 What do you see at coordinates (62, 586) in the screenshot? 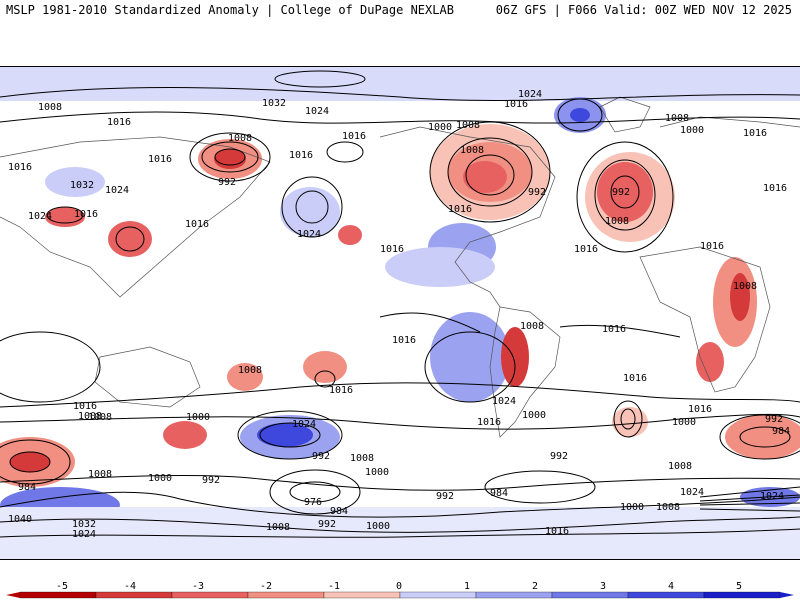
I see `colorbar-tick-label: -5` at bounding box center [62, 586].